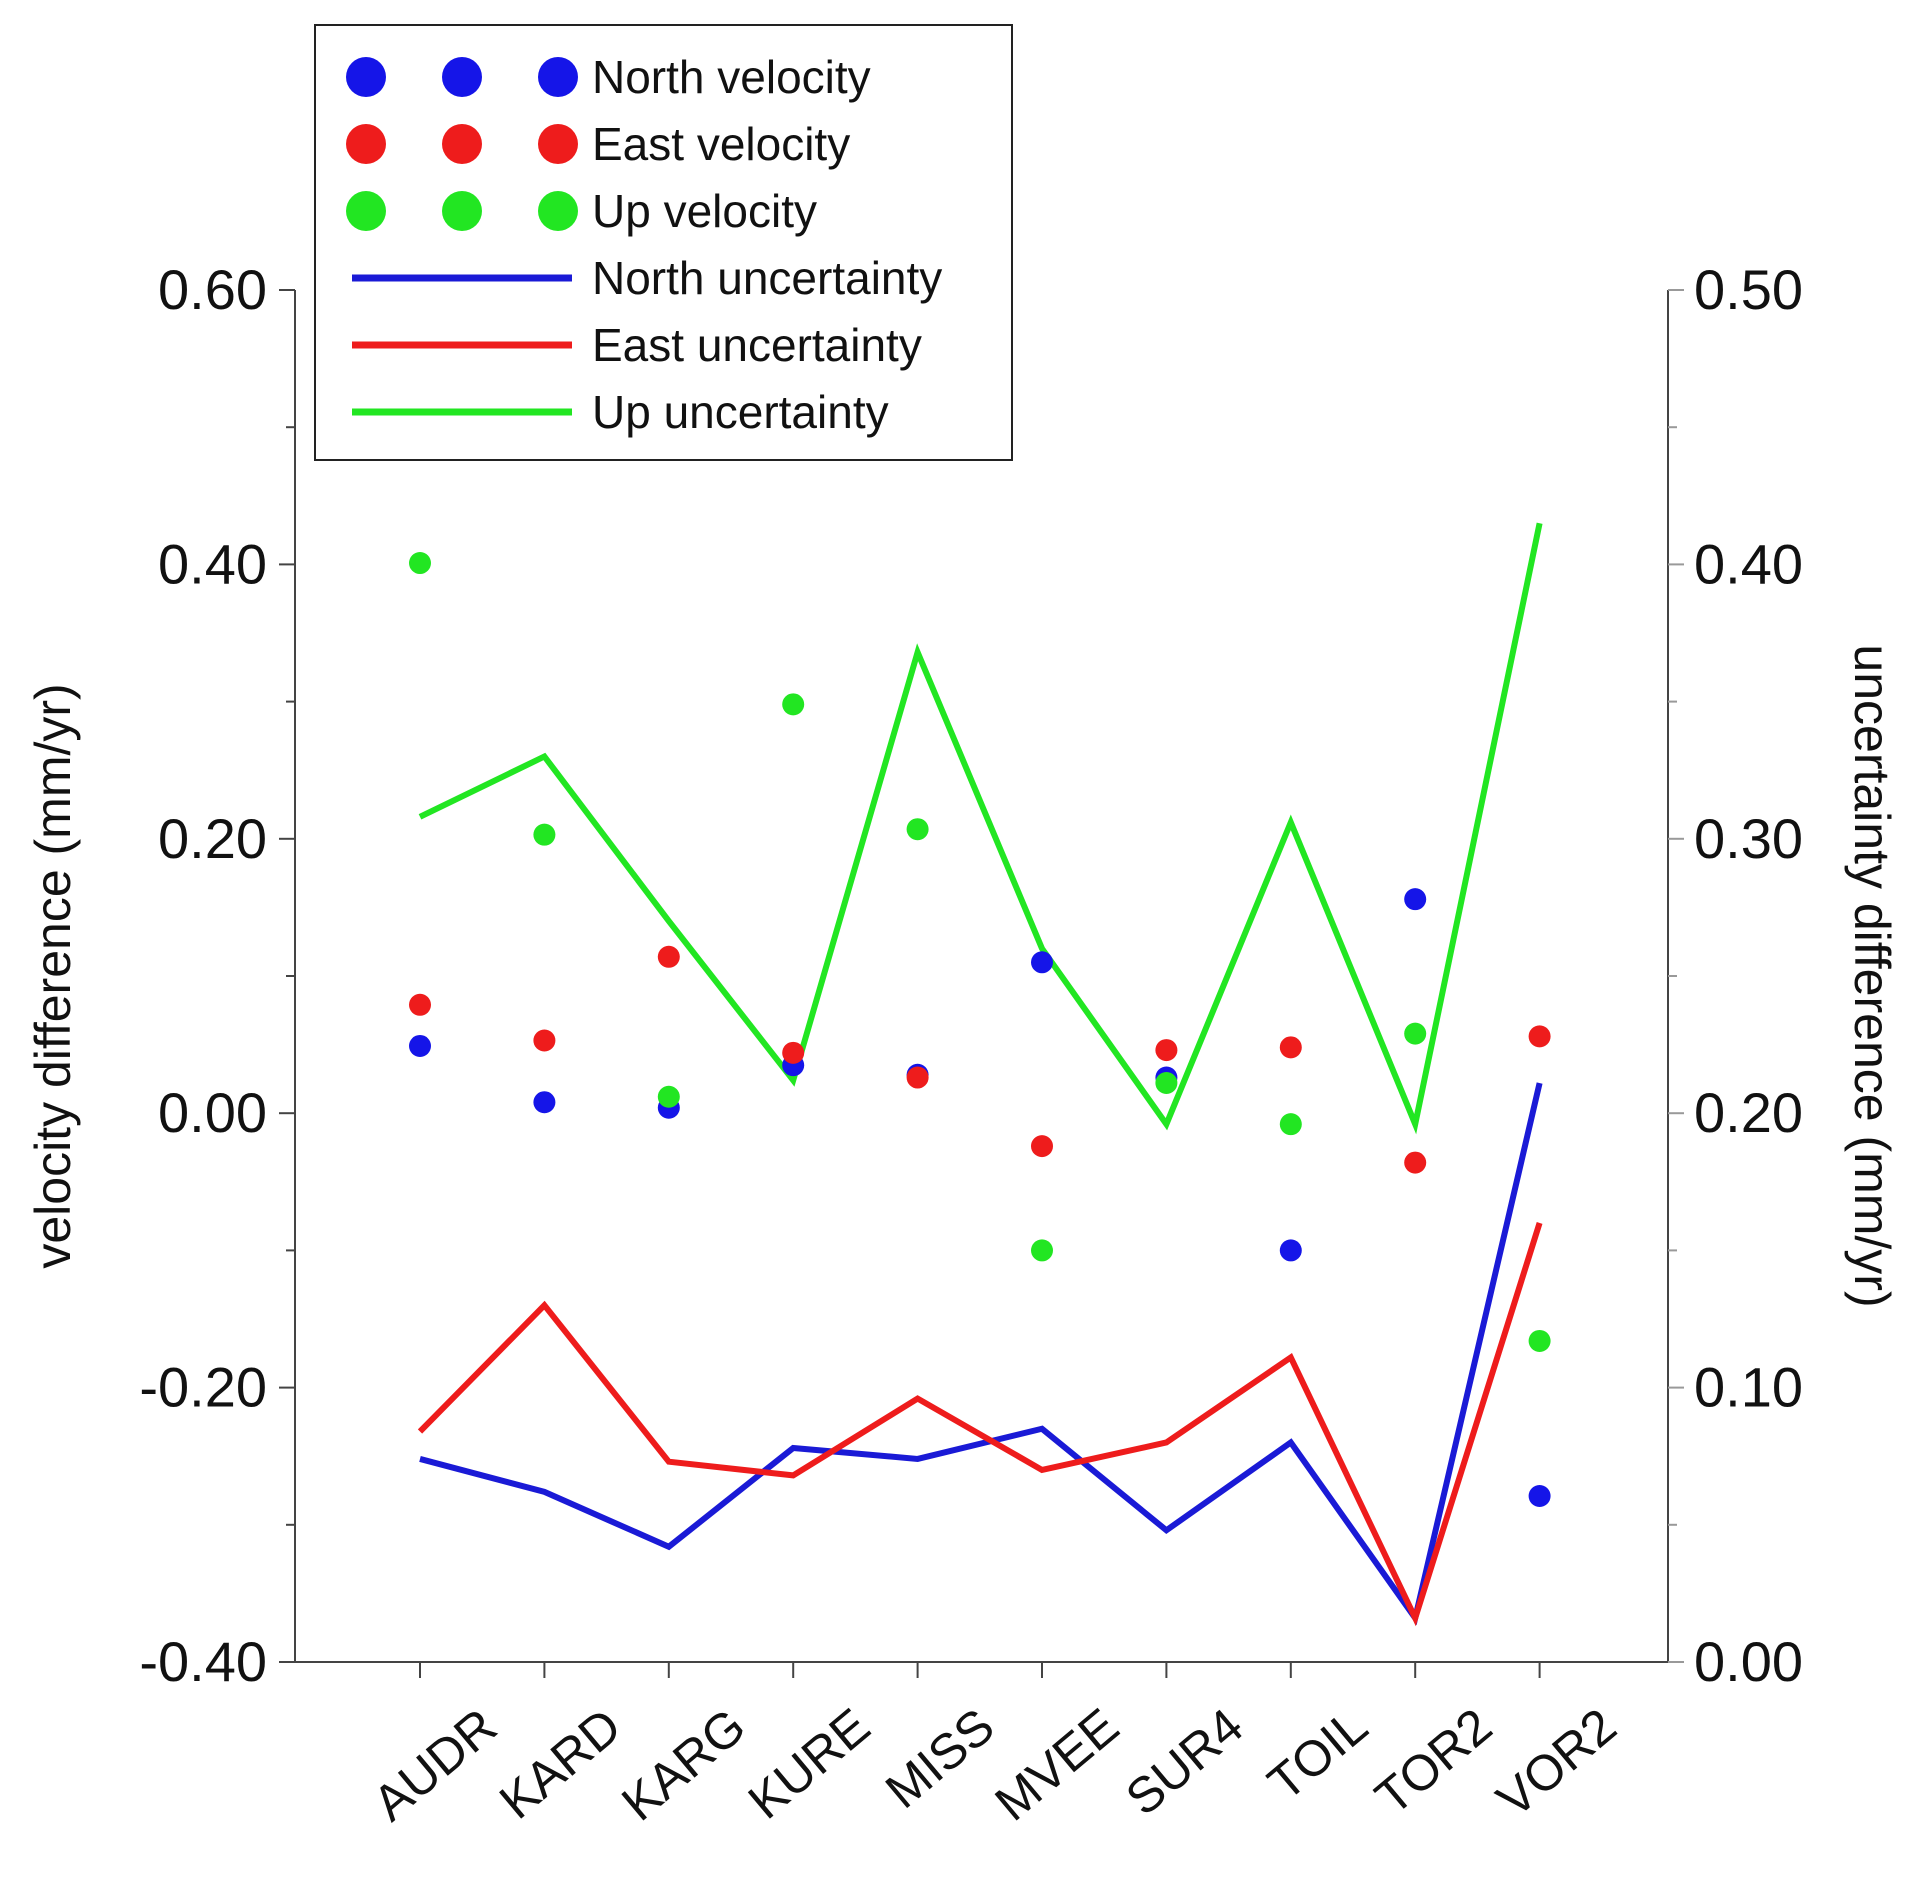 The width and height of the screenshot is (1925, 1882). I want to click on east-velocity-point-miss, so click(917, 1077).